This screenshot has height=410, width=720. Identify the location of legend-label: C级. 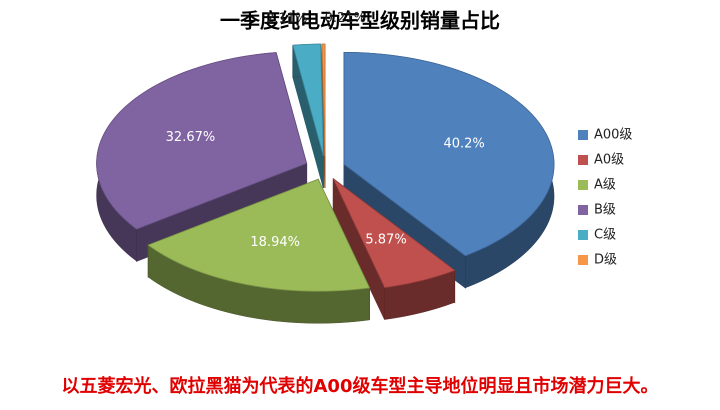
(605, 235).